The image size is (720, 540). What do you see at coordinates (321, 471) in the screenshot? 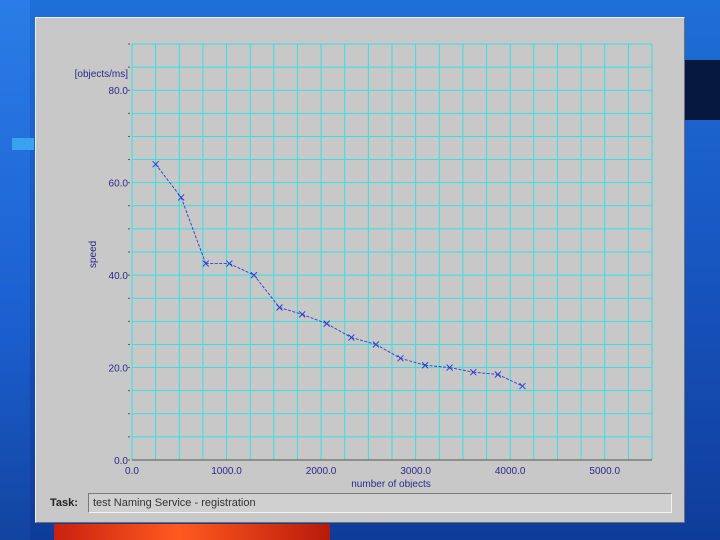
I see `x-tick-label: 2000.0` at bounding box center [321, 471].